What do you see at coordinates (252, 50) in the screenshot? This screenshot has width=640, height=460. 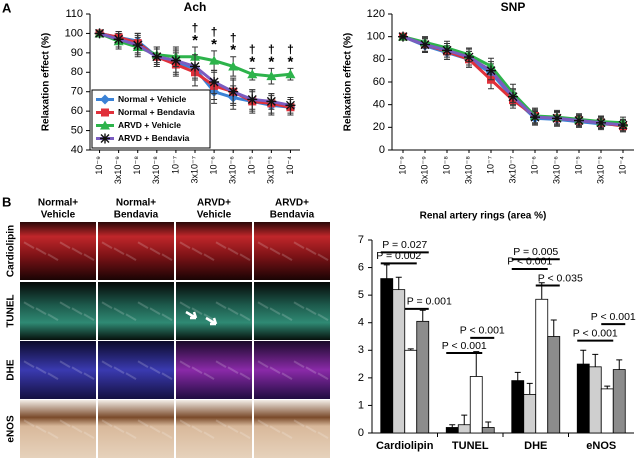 I see `significance-dagger: †` at bounding box center [252, 50].